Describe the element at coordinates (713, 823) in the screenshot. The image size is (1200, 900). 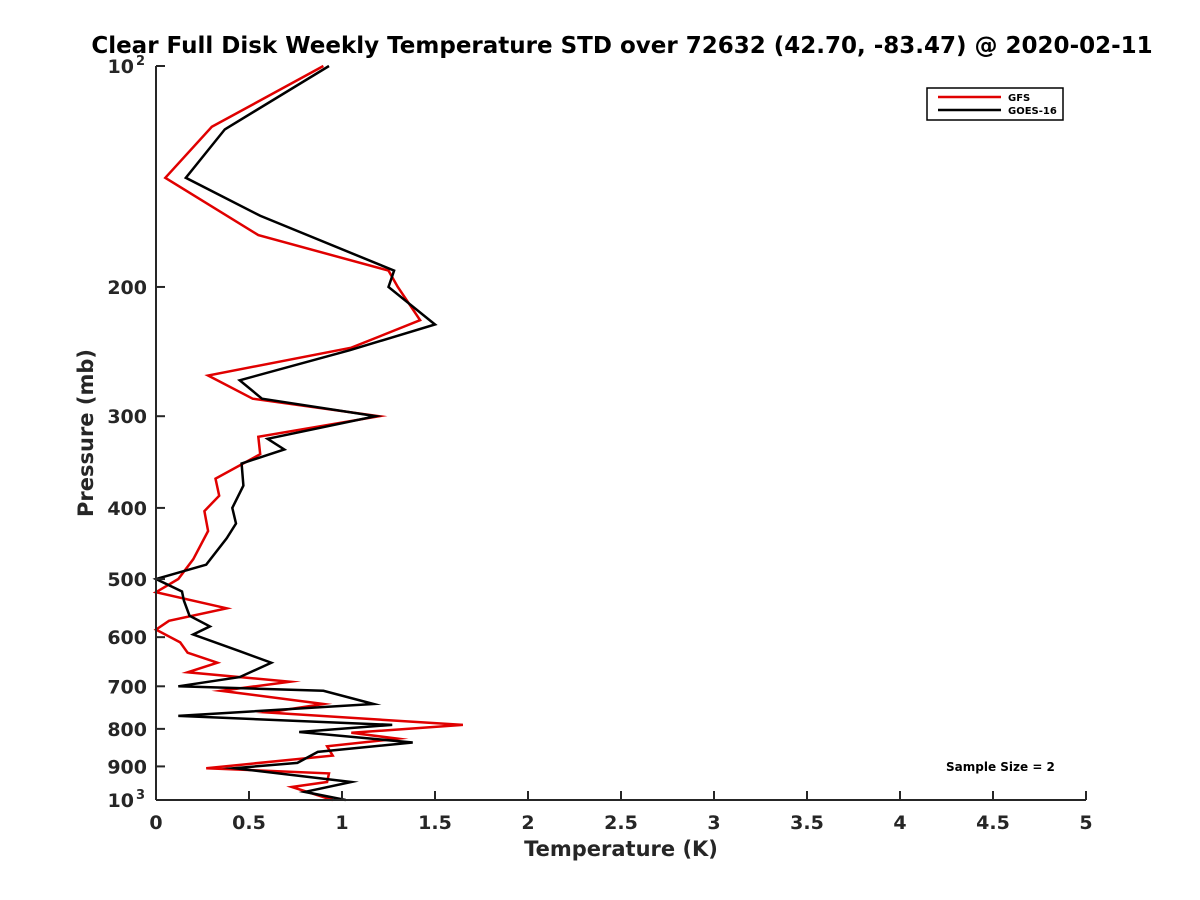
I see `x-tick-label: 3` at that location.